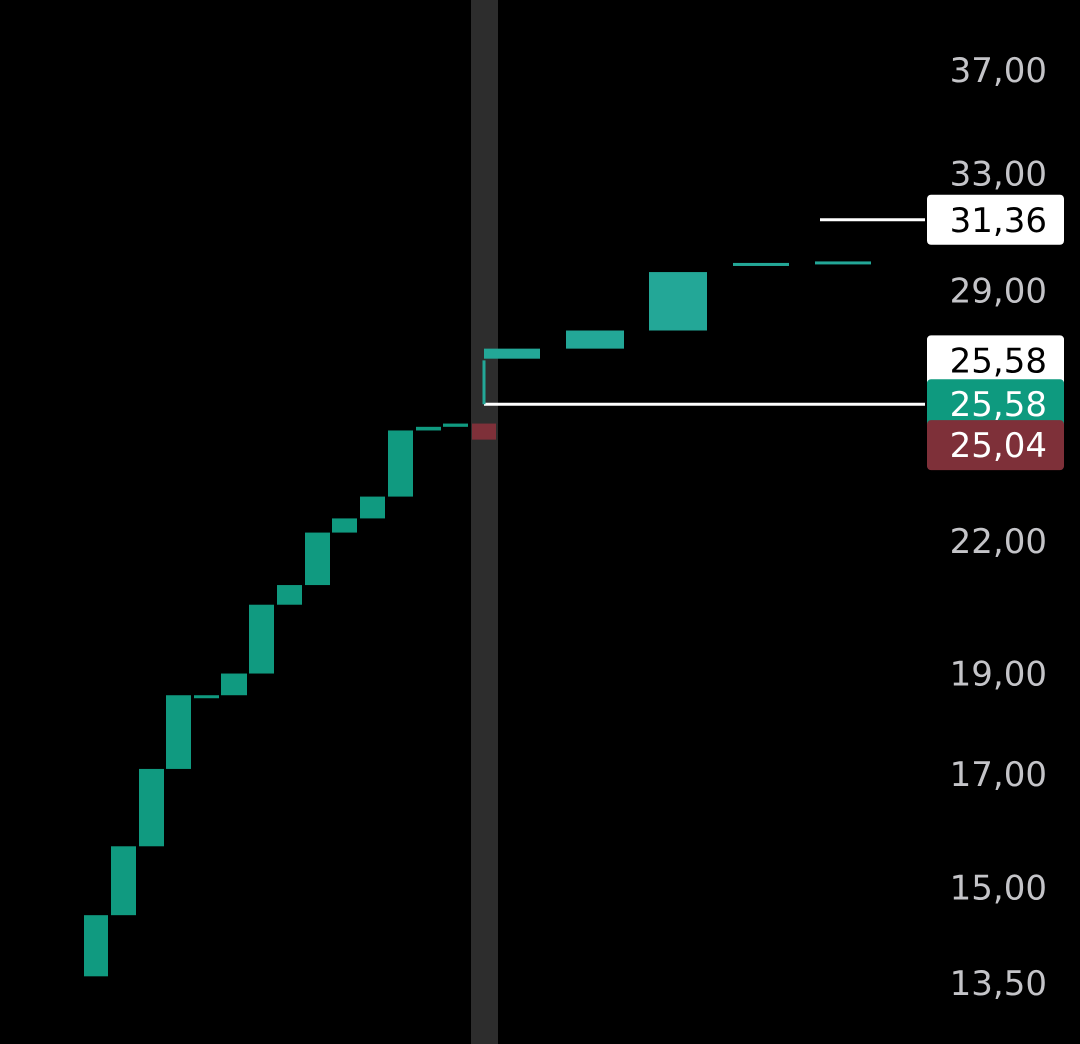 The height and width of the screenshot is (1044, 1080). I want to click on y-tick-label: 33,00, so click(998, 175).